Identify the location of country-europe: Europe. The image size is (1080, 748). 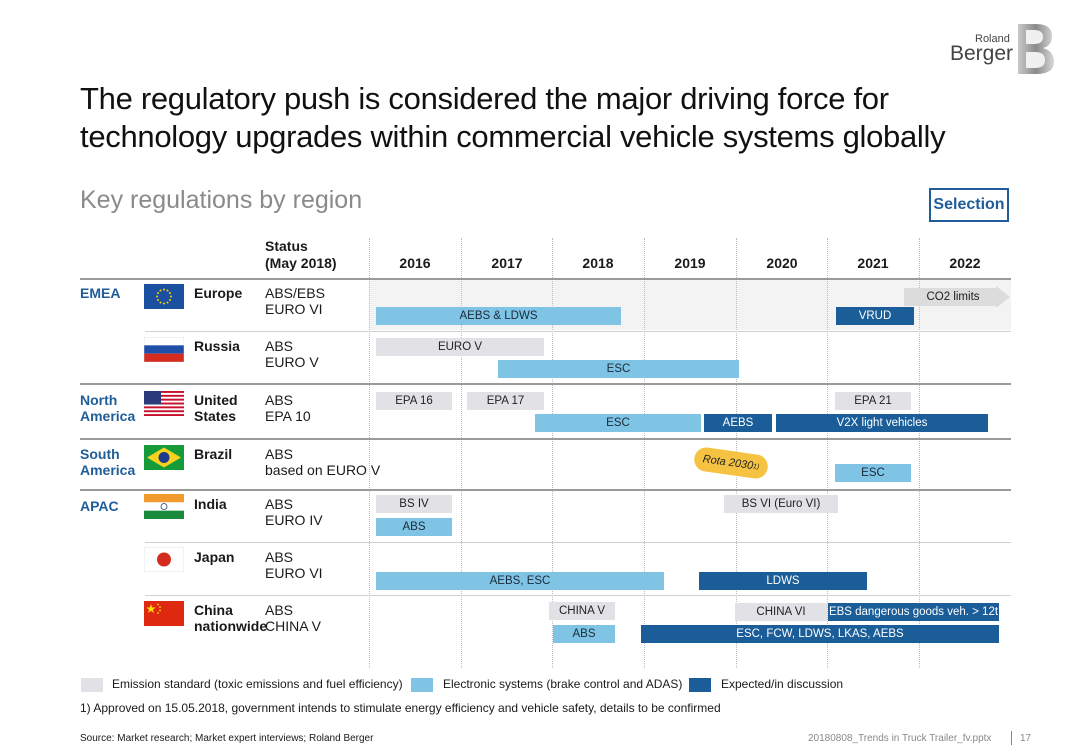
(218, 293).